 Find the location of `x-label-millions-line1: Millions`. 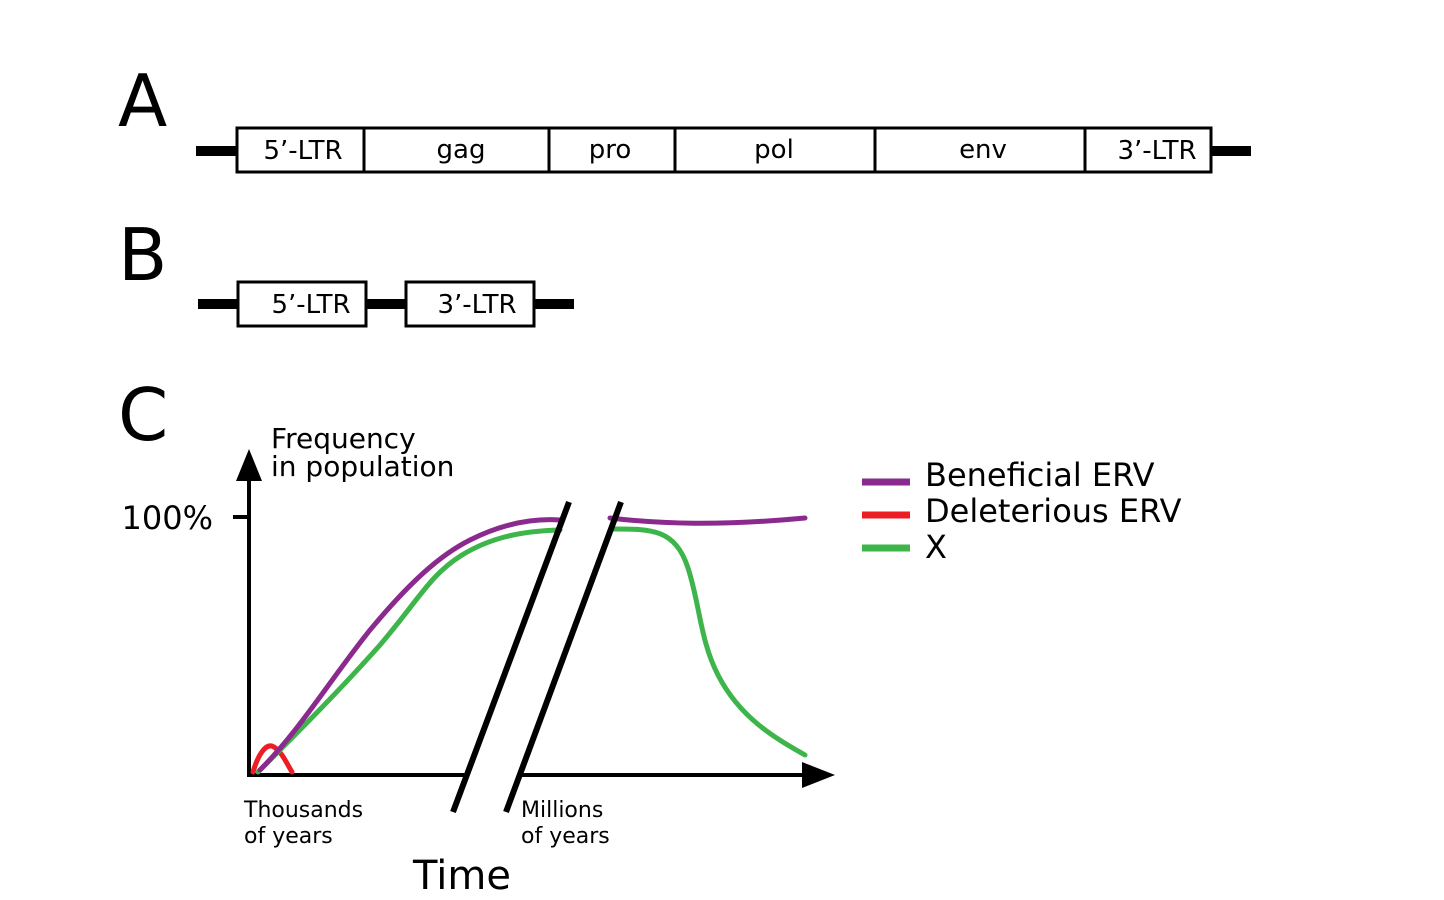

x-label-millions-line1: Millions is located at coordinates (562, 810).